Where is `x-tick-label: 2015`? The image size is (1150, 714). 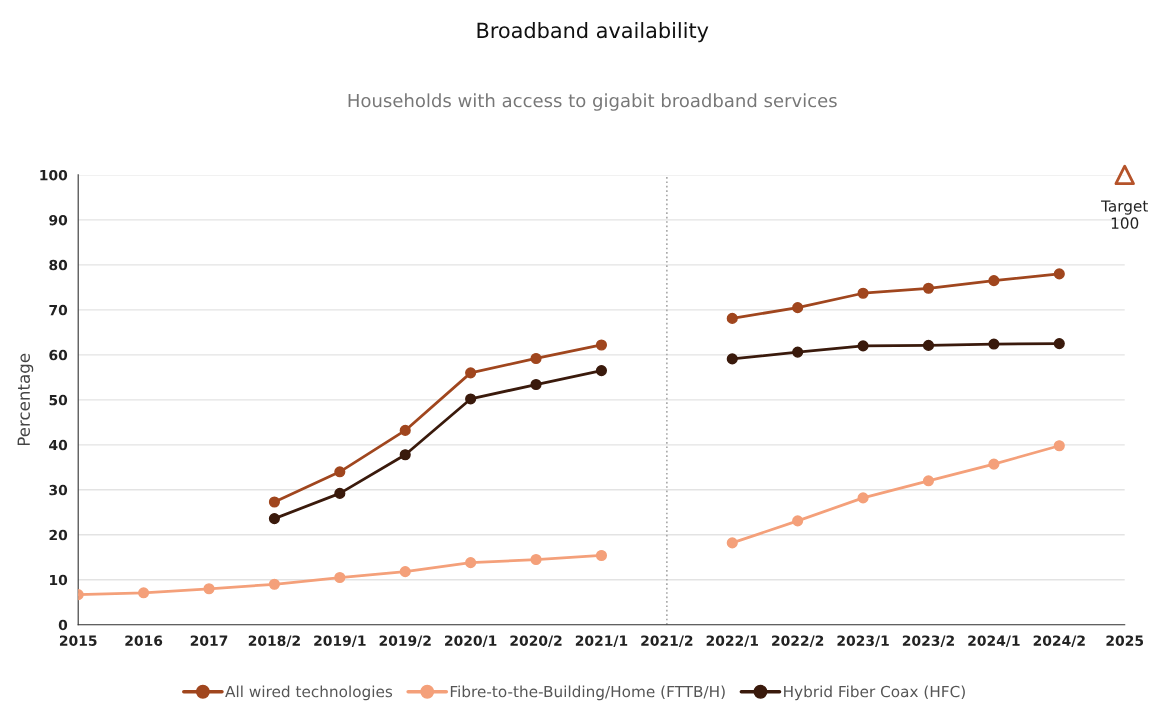 x-tick-label: 2015 is located at coordinates (78, 640).